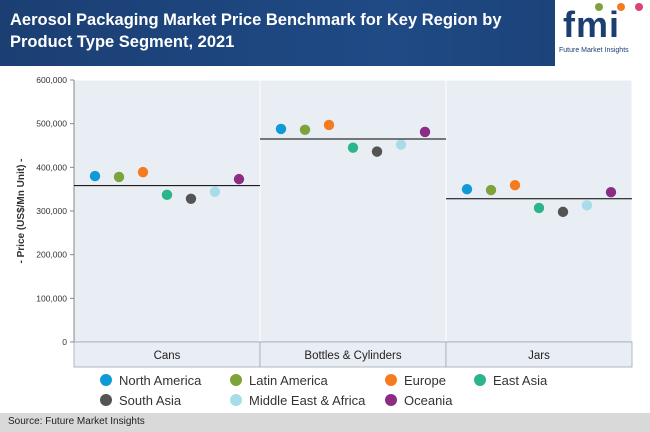 This screenshot has width=650, height=432. Describe the element at coordinates (425, 380) in the screenshot. I see `legend-label: Europe` at that location.